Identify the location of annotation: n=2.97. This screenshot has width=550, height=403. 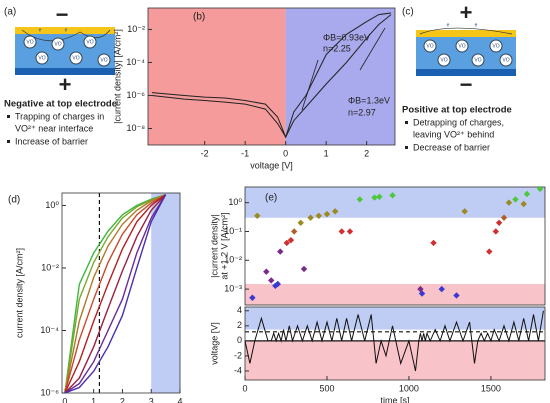
(362, 112).